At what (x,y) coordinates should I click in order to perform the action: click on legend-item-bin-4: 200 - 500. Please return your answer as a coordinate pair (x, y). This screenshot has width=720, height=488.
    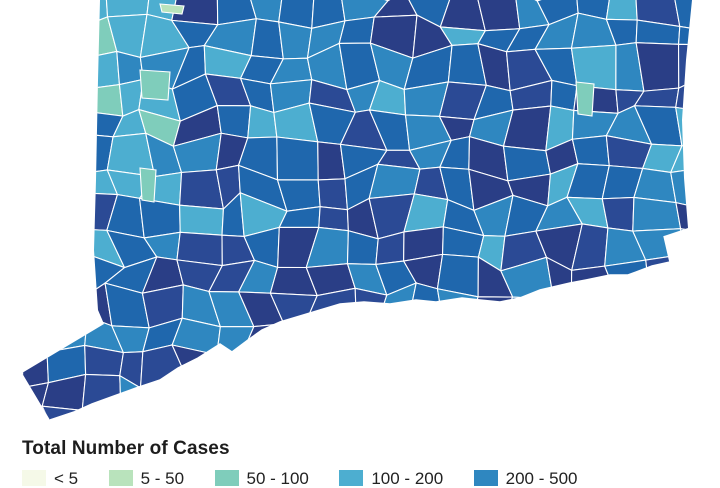
    Looking at the image, I should click on (525, 478).